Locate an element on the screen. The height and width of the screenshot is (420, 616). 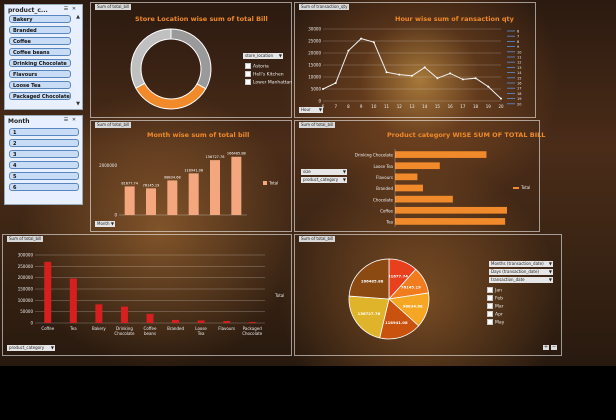
legend-item: Mar is located at coordinates (495, 306).